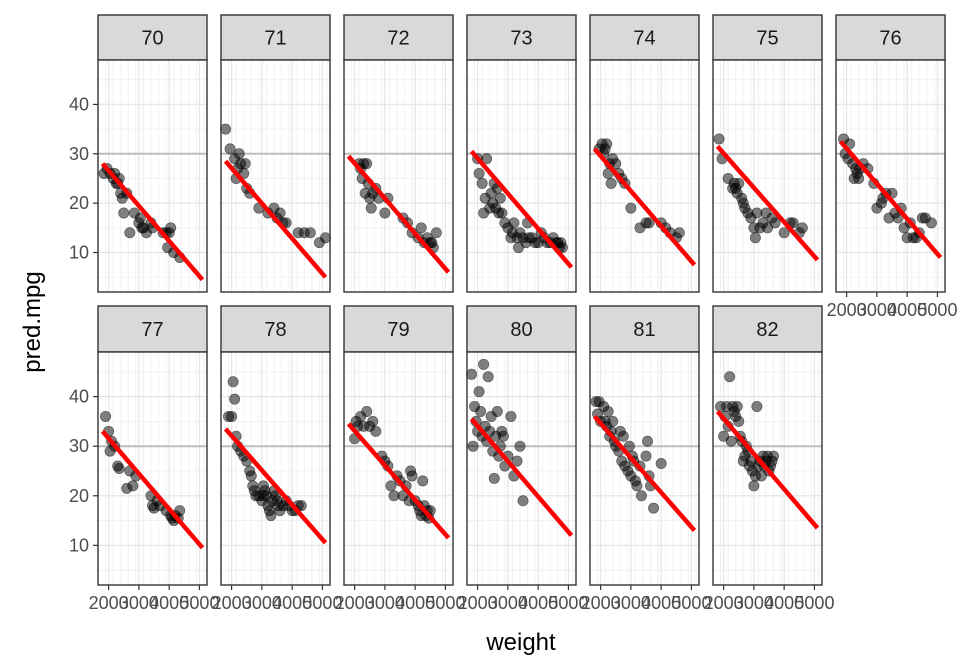 The height and width of the screenshot is (672, 960). I want to click on facet-strip-label: 79, so click(398, 330).